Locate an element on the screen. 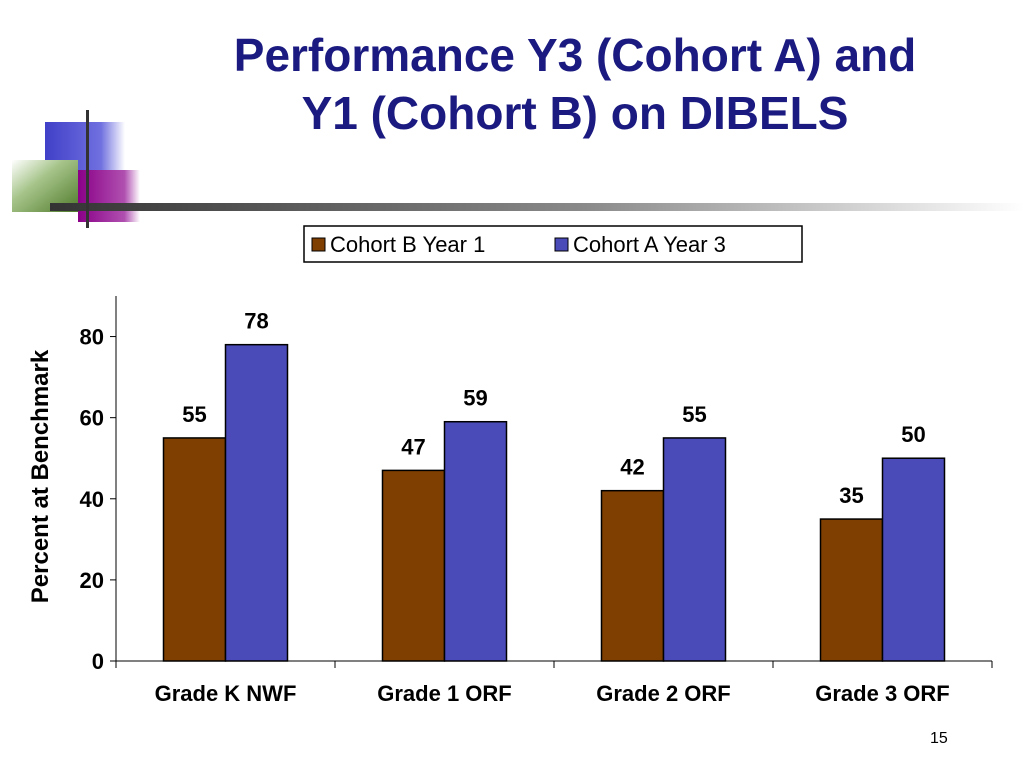 This screenshot has width=1024, height=768. data-label: 47 is located at coordinates (413, 446).